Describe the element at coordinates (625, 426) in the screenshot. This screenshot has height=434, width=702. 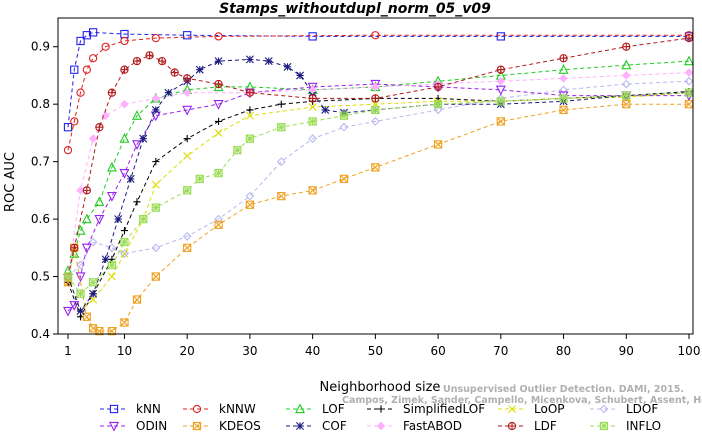
I see `legend-item-INFLO: INFLO` at that location.